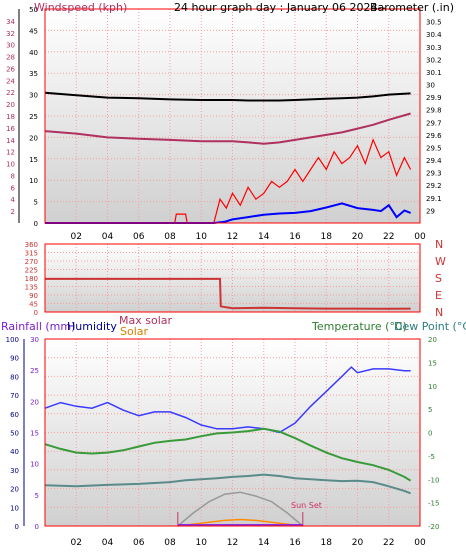  I want to click on windspeed-tick-label: 34, so click(10, 22).